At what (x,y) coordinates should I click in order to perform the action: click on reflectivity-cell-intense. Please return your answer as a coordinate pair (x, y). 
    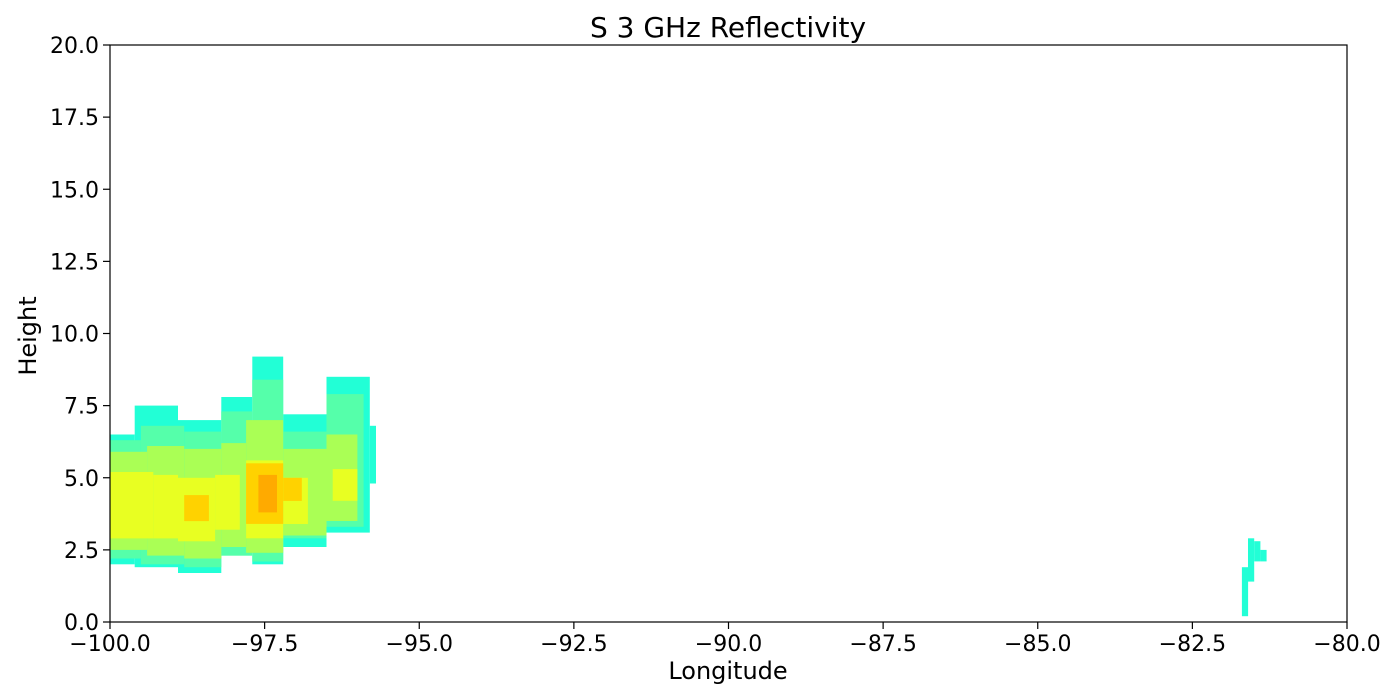
    Looking at the image, I should click on (267, 493).